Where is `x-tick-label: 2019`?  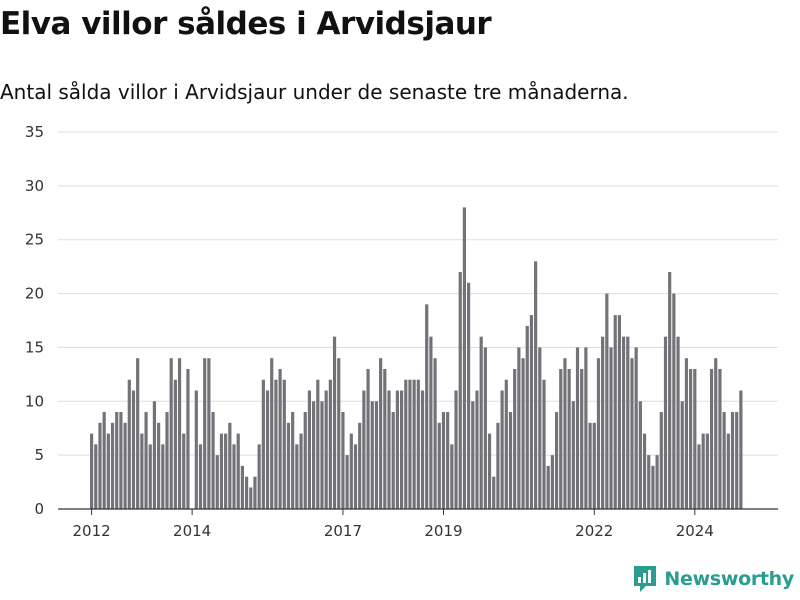
x-tick-label: 2019 is located at coordinates (443, 531).